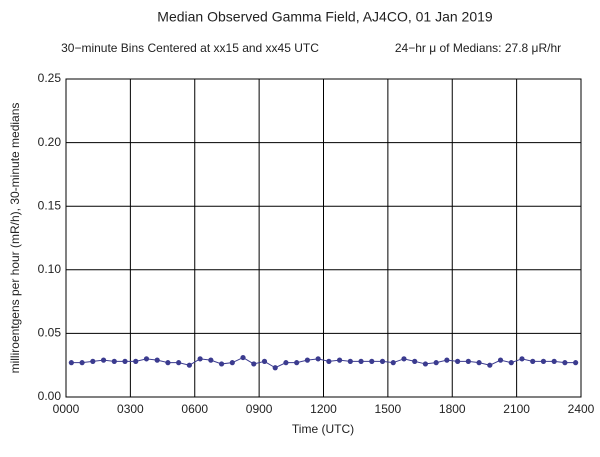 Image resolution: width=600 pixels, height=457 pixels. What do you see at coordinates (130, 409) in the screenshot?
I see `x-tick-label: 0300` at bounding box center [130, 409].